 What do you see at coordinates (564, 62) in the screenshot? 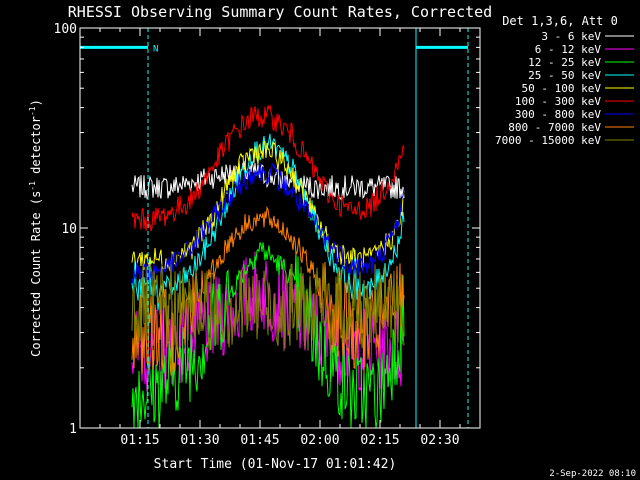
I see `legend-item-label: 12 - 25 keV` at bounding box center [564, 62].